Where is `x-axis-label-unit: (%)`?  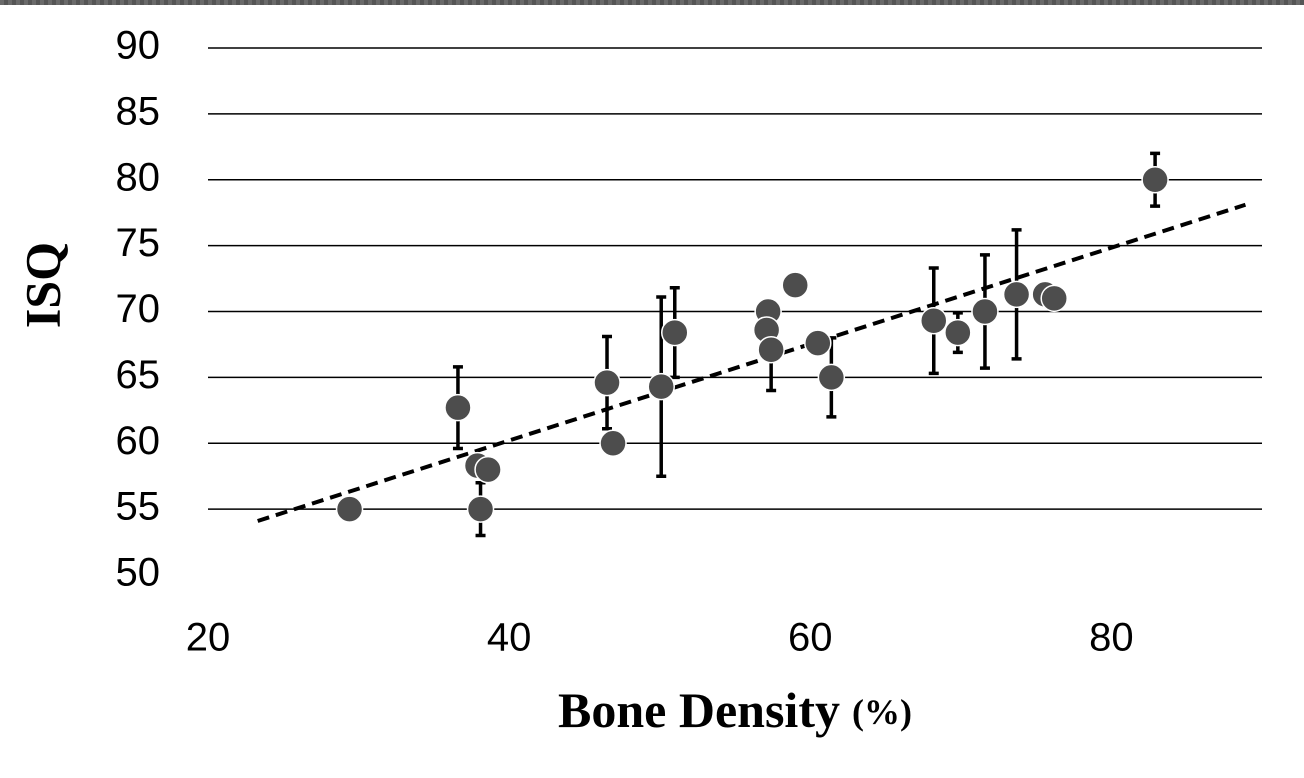 x-axis-label-unit: (%) is located at coordinates (882, 712).